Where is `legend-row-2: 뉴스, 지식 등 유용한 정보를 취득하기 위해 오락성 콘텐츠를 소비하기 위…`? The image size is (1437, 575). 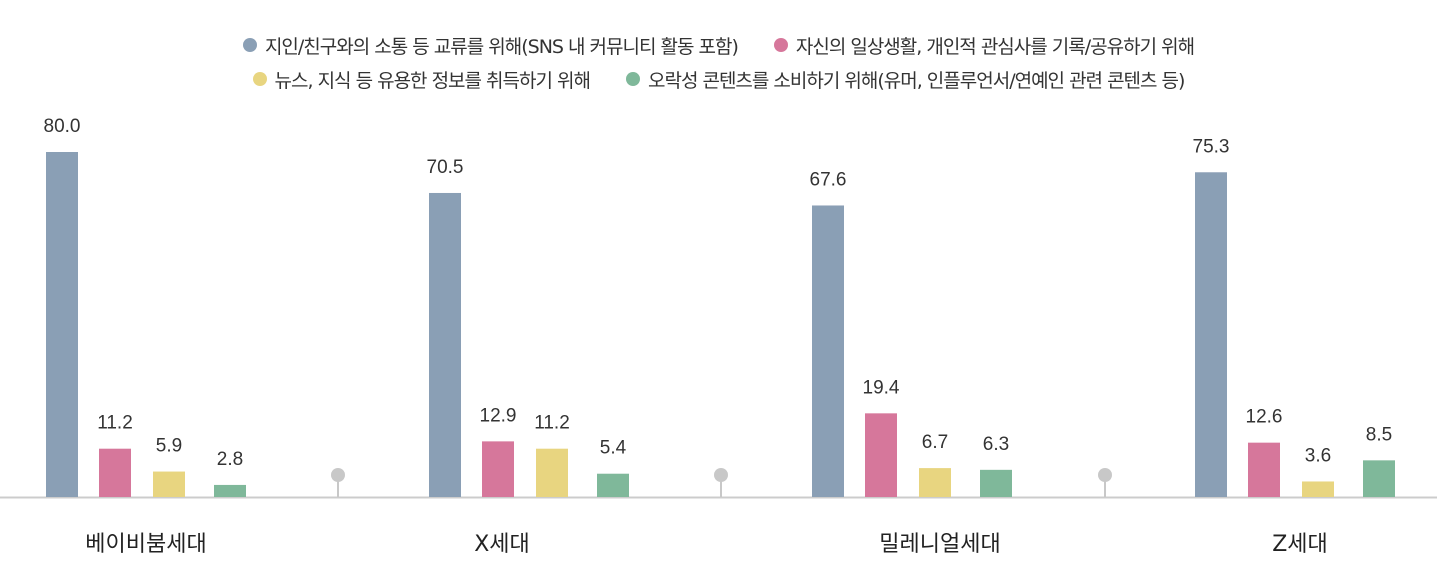
legend-row-2: 뉴스, 지식 등 유용한 정보를 취득하기 위해 오락성 콘텐츠를 소비하기 위… is located at coordinates (718, 79).